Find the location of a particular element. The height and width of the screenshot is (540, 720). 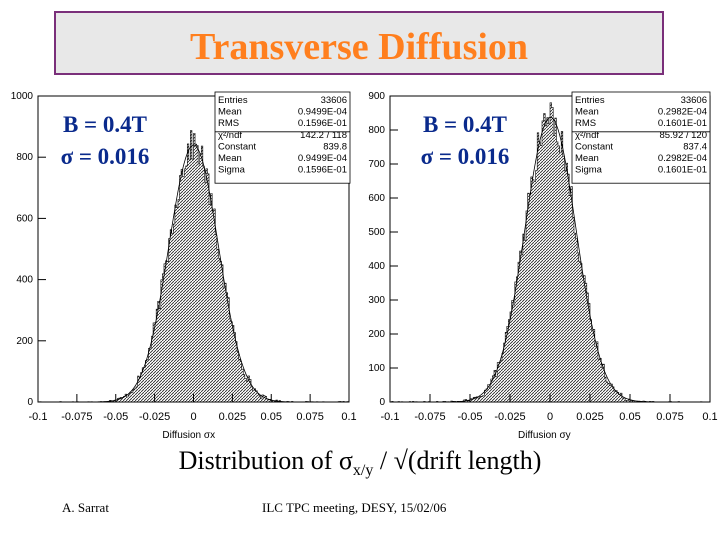

y-tick-label: 500 is located at coordinates (376, 232).